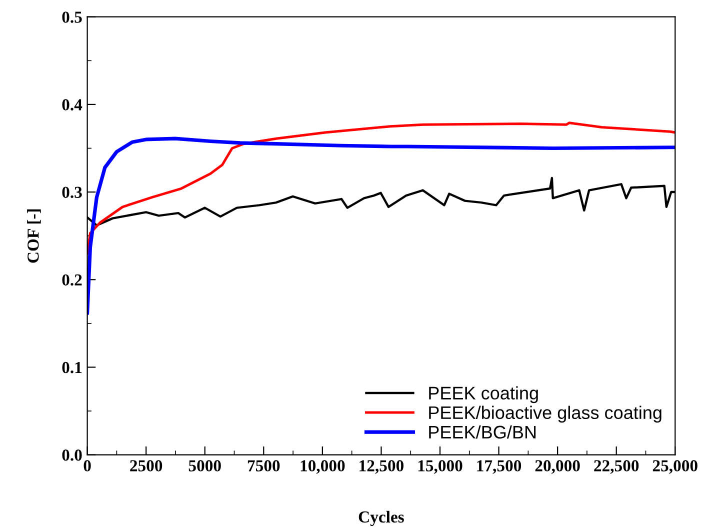 The width and height of the screenshot is (704, 527). I want to click on y-tick-label: 0.4, so click(72, 104).